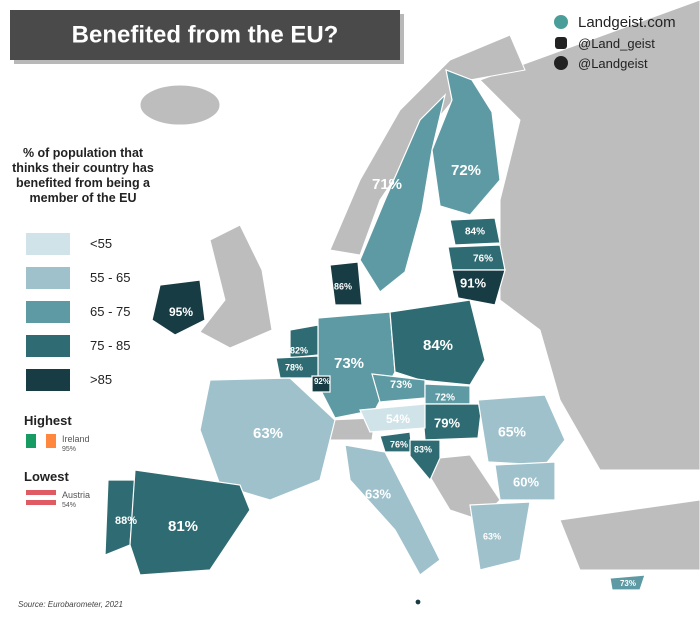  What do you see at coordinates (110, 311) in the screenshot?
I see `legend-label: 65 - 75` at bounding box center [110, 311].